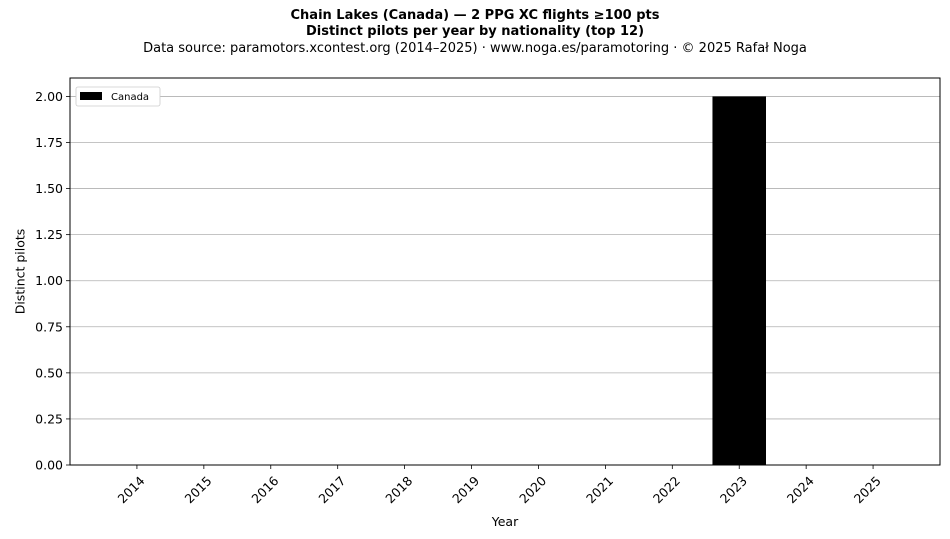  What do you see at coordinates (49, 465) in the screenshot?
I see `y-tick-label: 0.00` at bounding box center [49, 465].